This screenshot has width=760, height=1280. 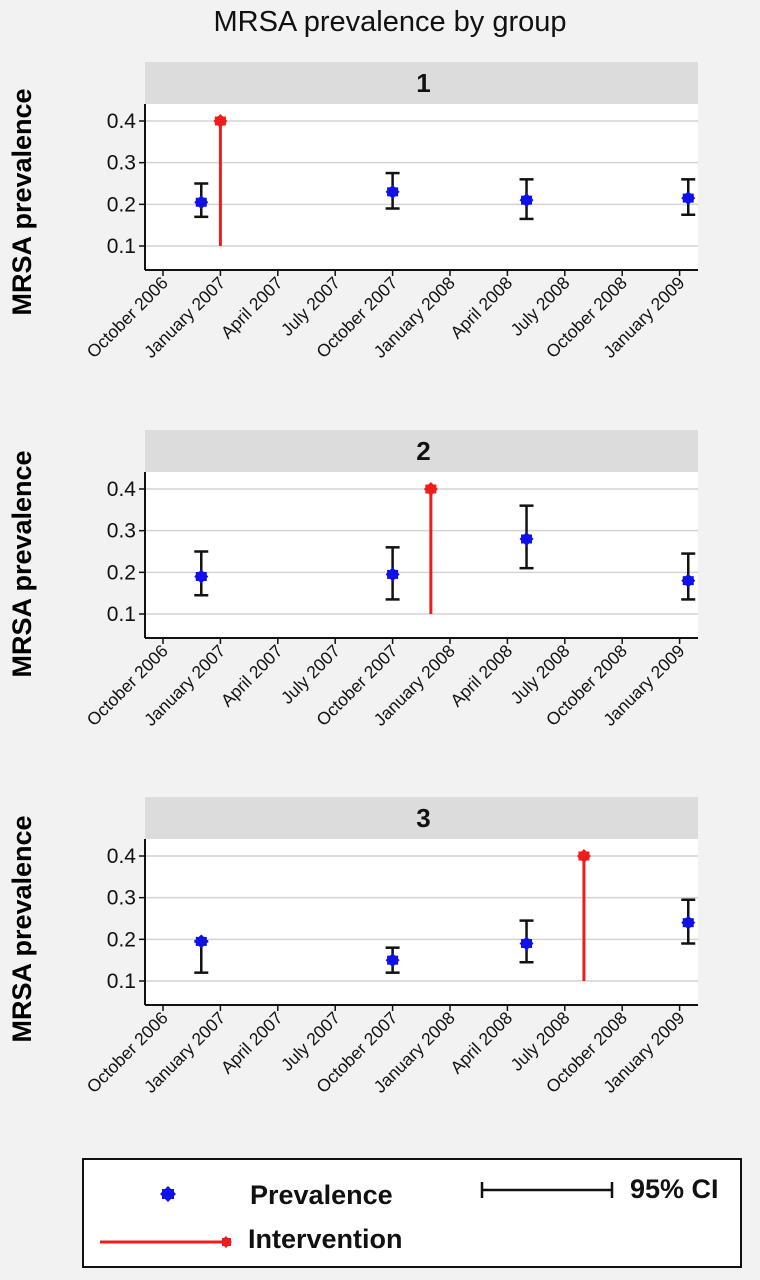 What do you see at coordinates (201, 941) in the screenshot?
I see `prevalence-point-3-1-core` at bounding box center [201, 941].